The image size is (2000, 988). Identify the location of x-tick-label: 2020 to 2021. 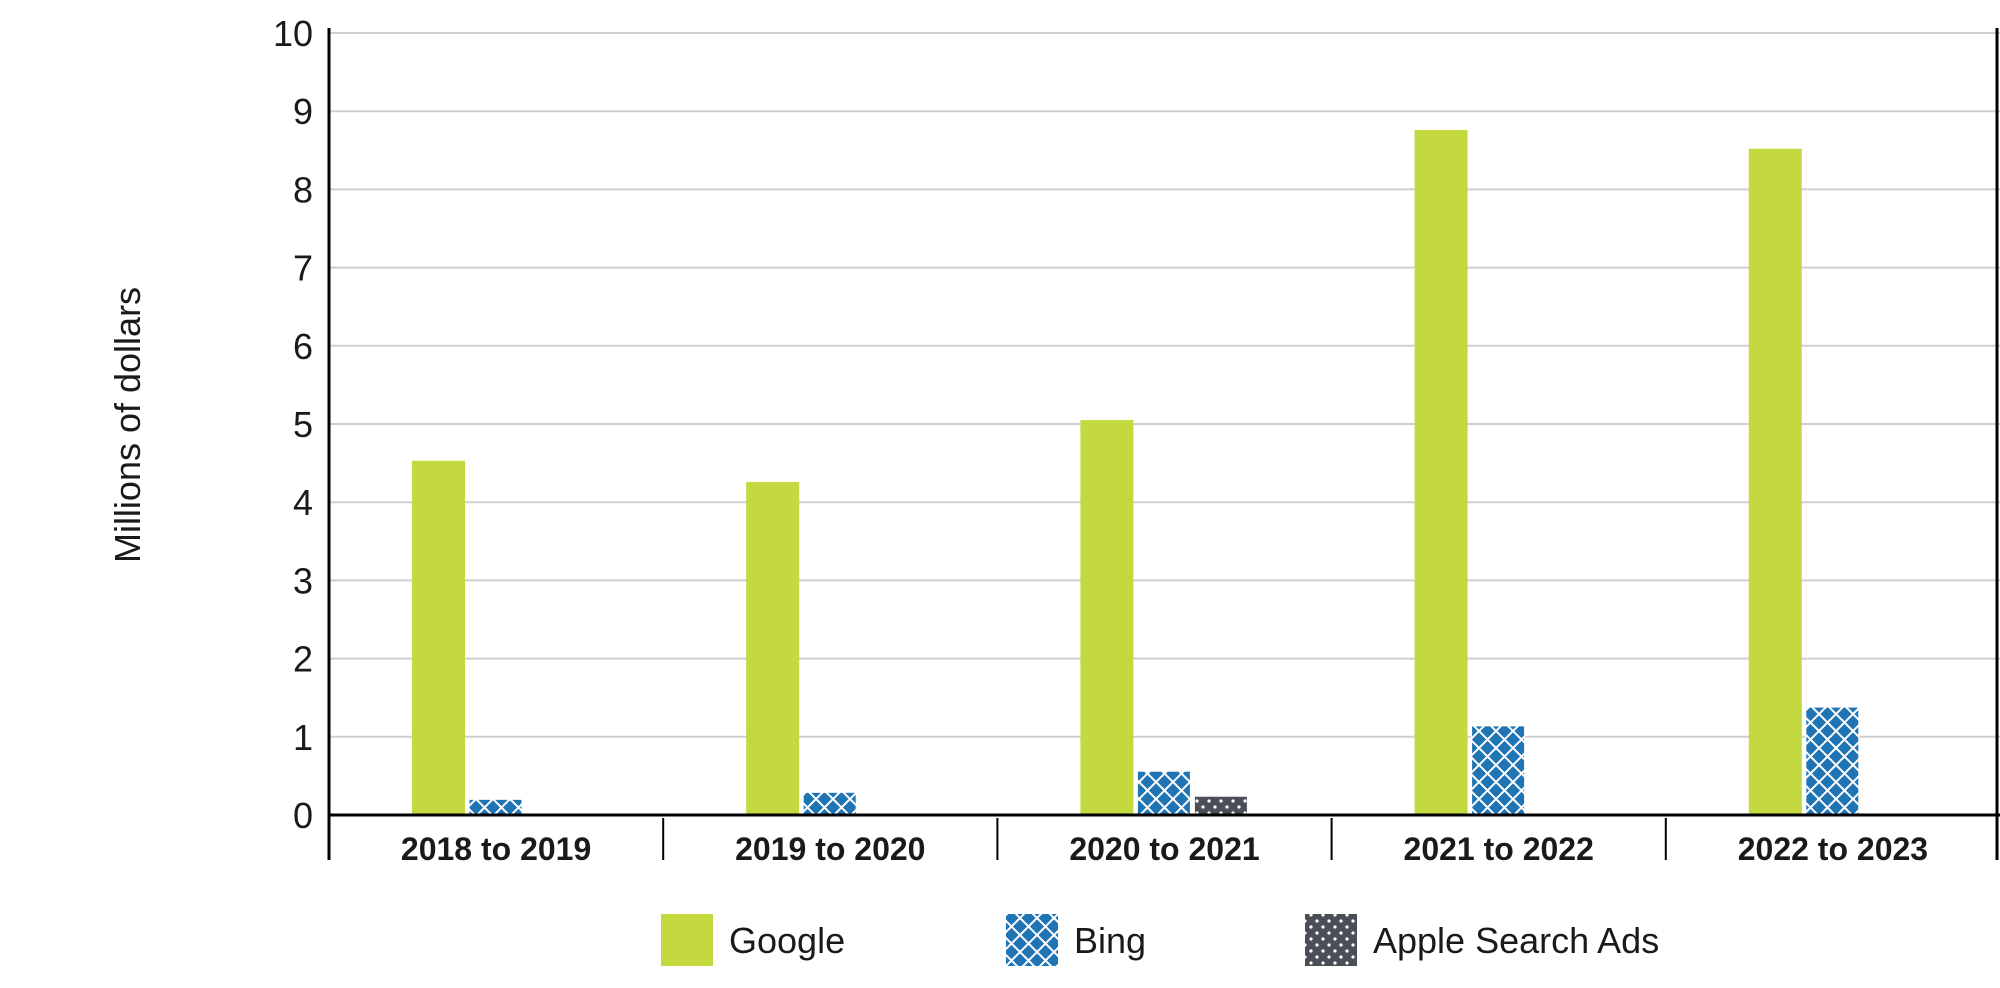
(1164, 849).